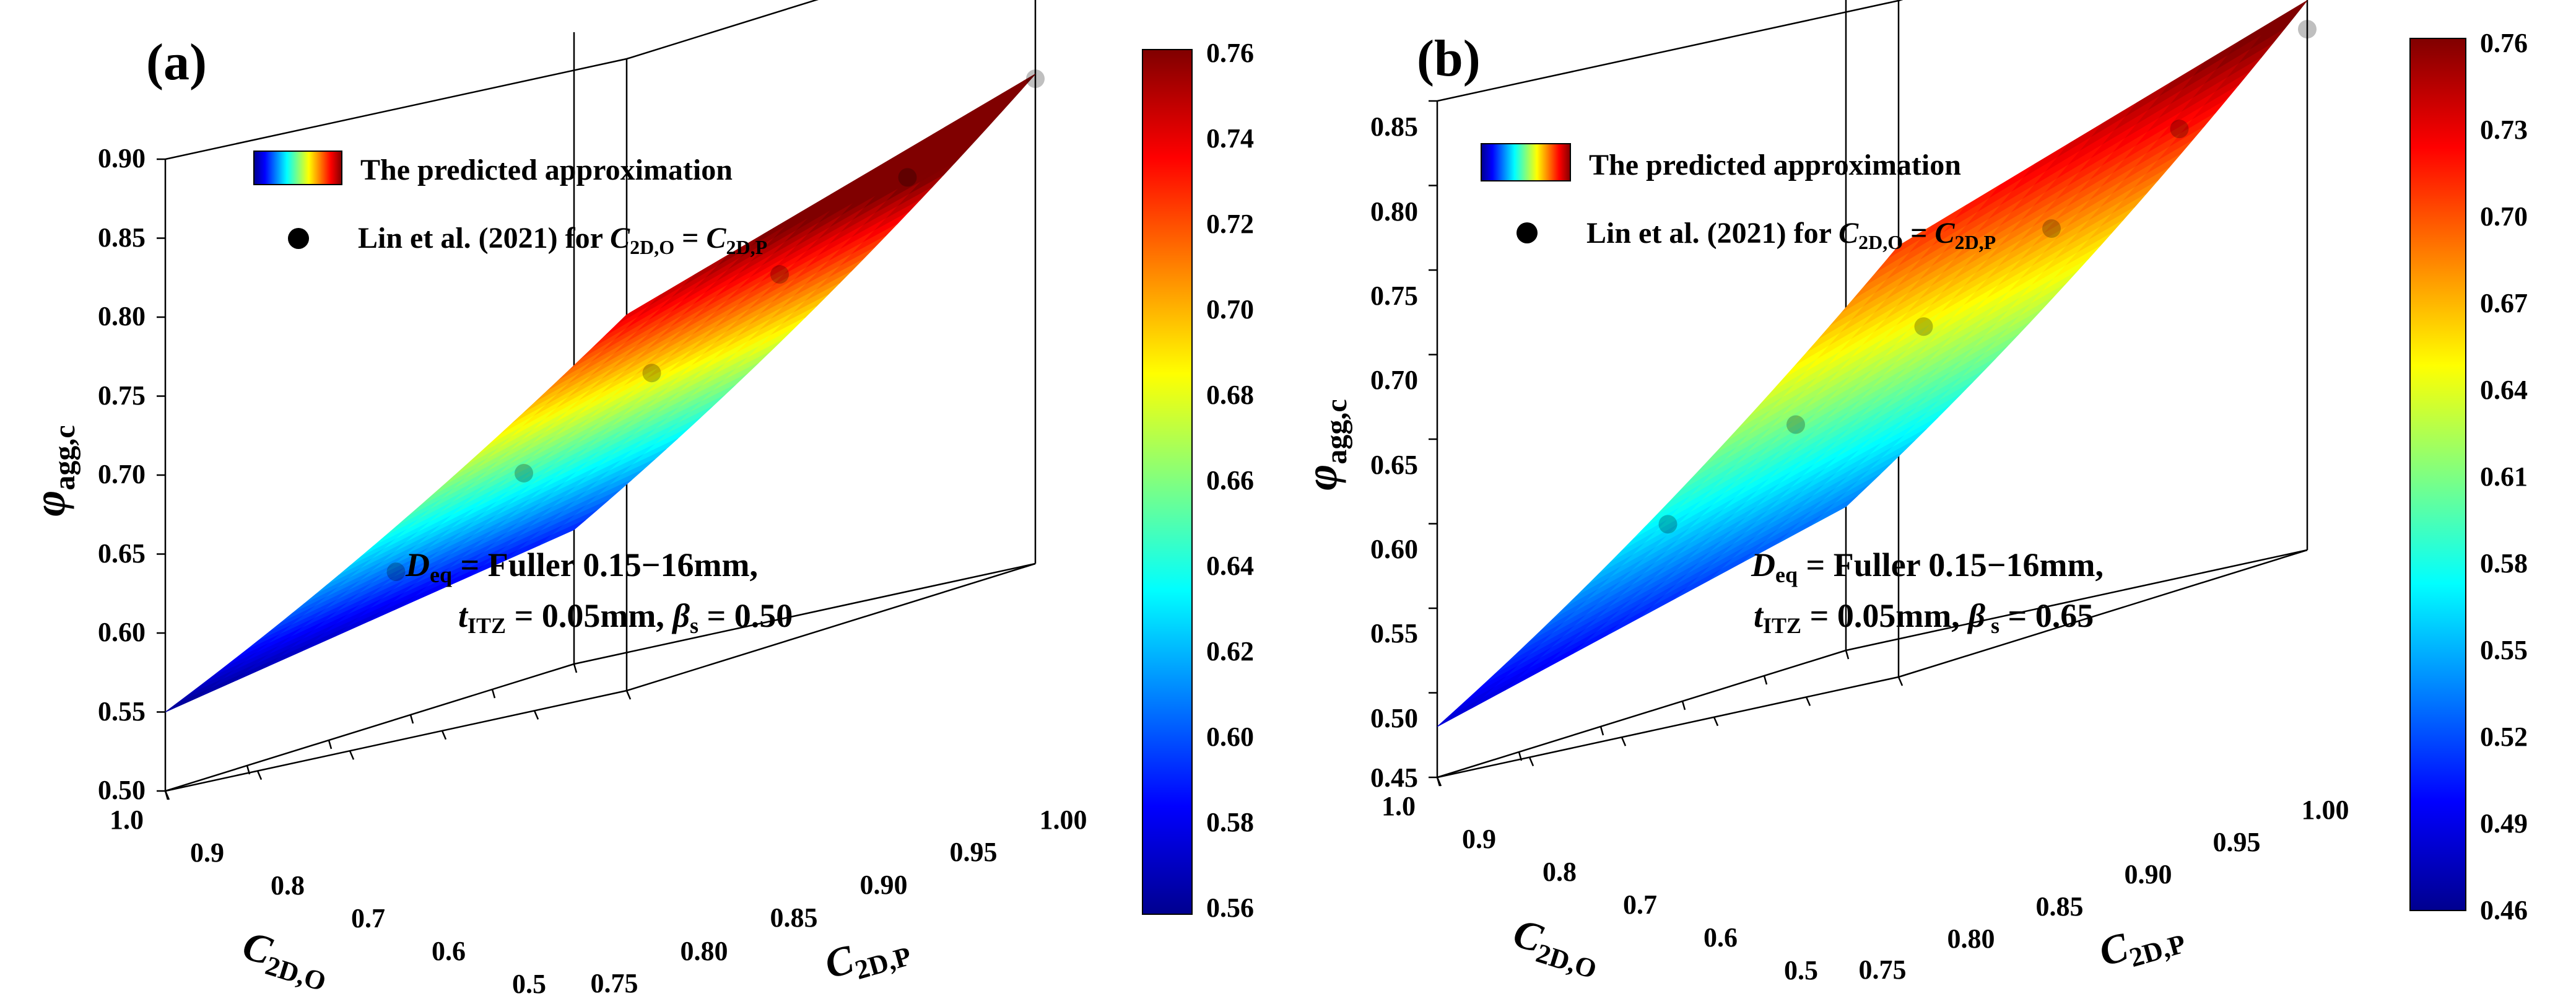  I want to click on panel-b-legend-points: Lin et al. (2021) for C2D,O = C2D,P, so click(1791, 235).